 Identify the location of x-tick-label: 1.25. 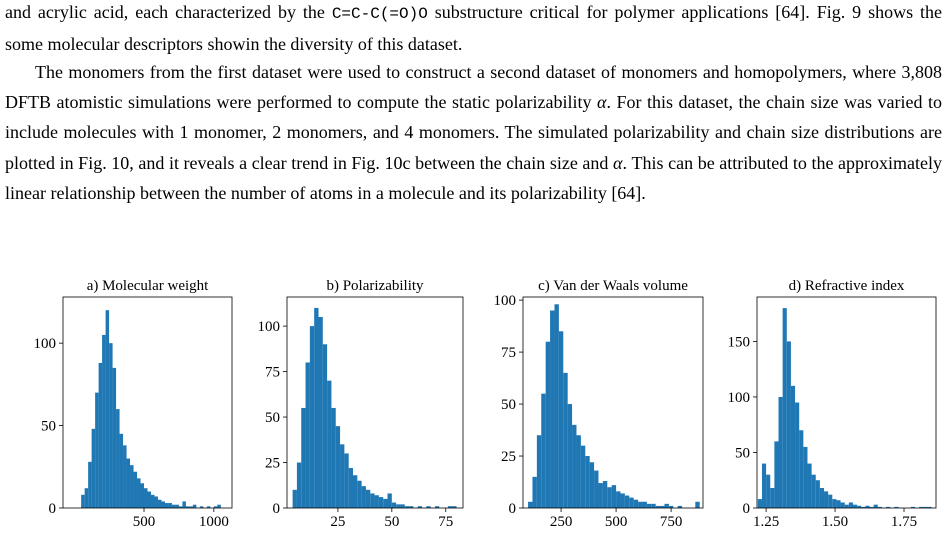
(766, 522).